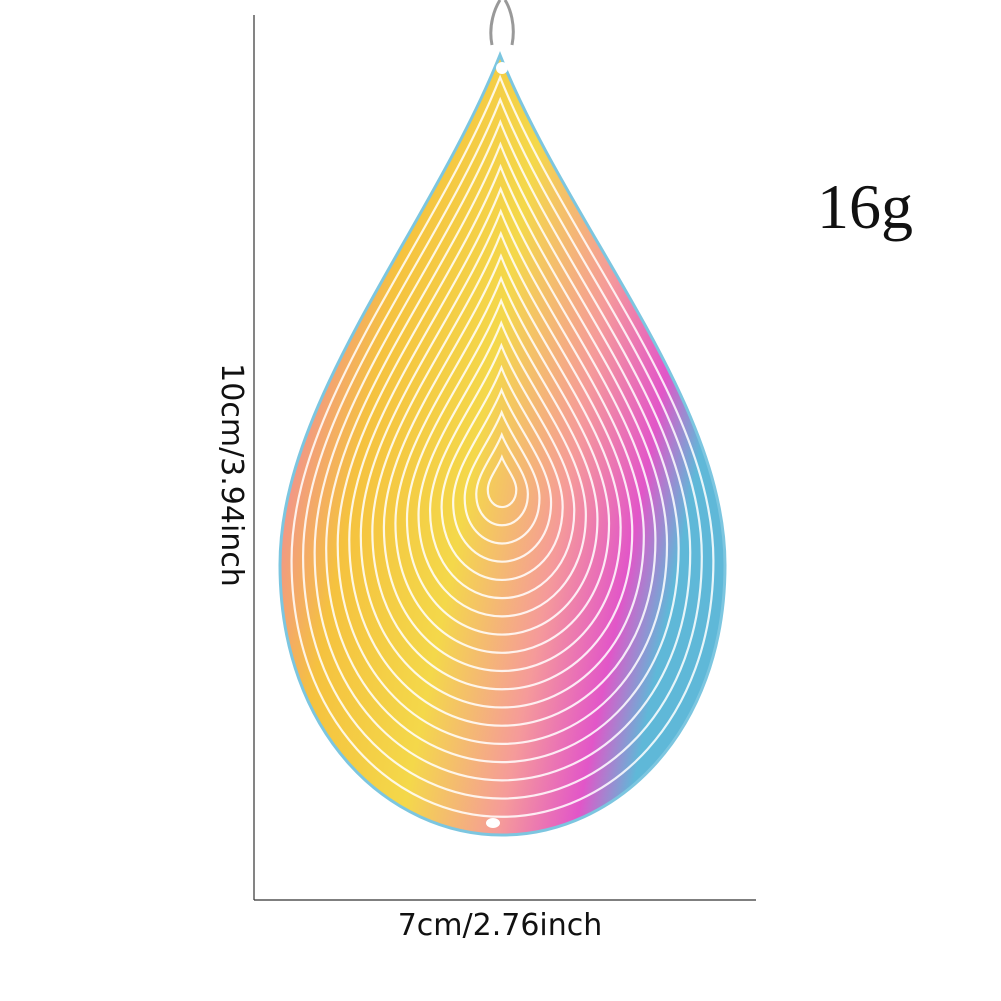 The width and height of the screenshot is (1001, 1001). What do you see at coordinates (865, 206) in the screenshot?
I see `weight-label: 16g` at bounding box center [865, 206].